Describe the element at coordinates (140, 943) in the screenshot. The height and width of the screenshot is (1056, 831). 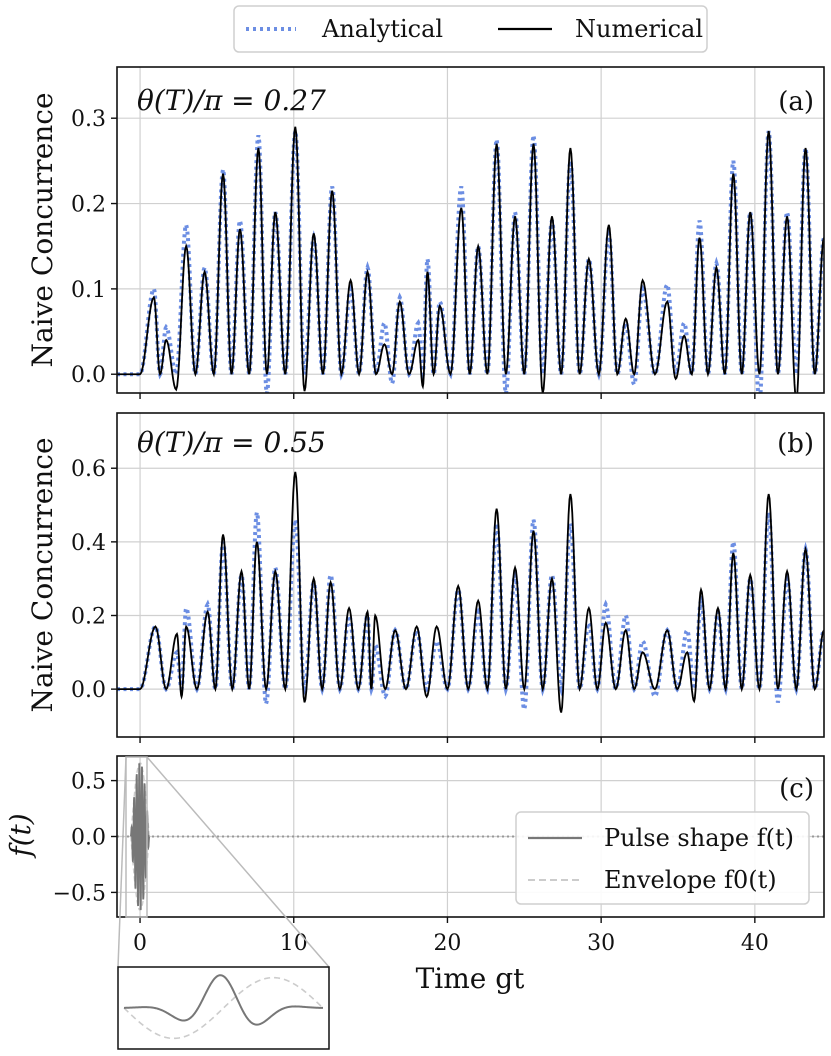
I see `xtick-label-0: 0` at that location.